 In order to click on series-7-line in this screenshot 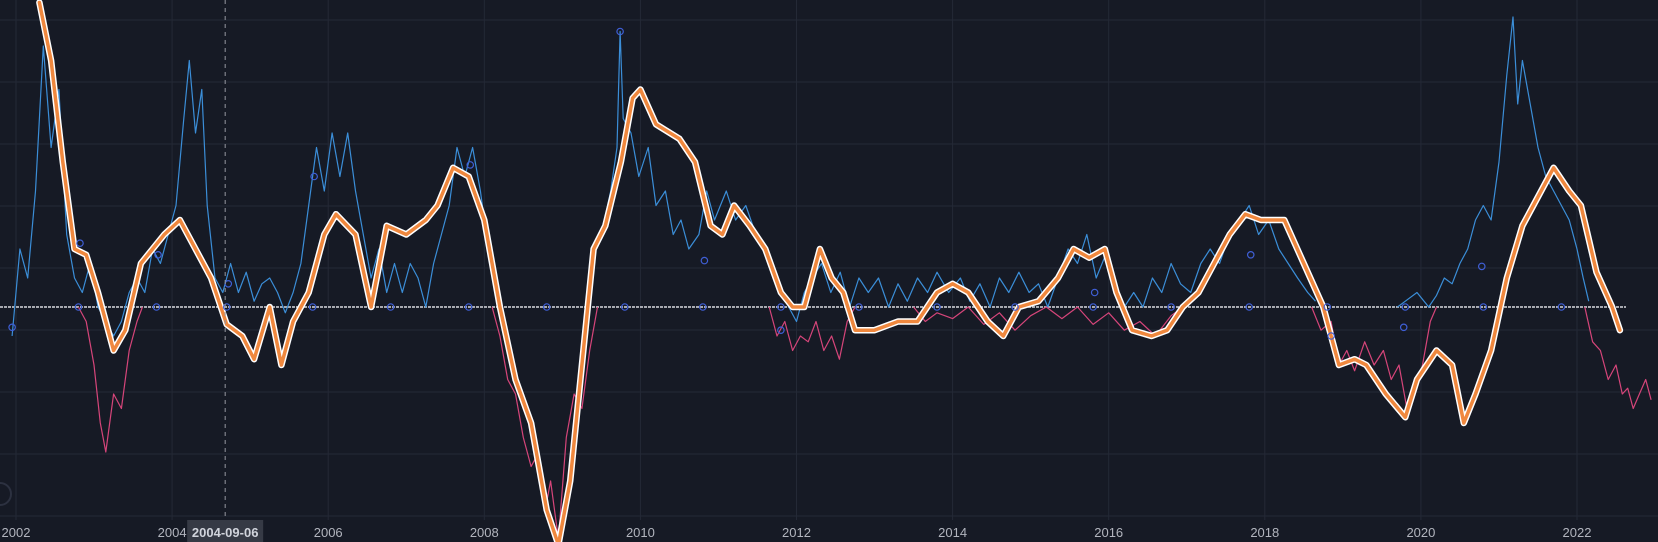, I will do `click(1048, 321)`.